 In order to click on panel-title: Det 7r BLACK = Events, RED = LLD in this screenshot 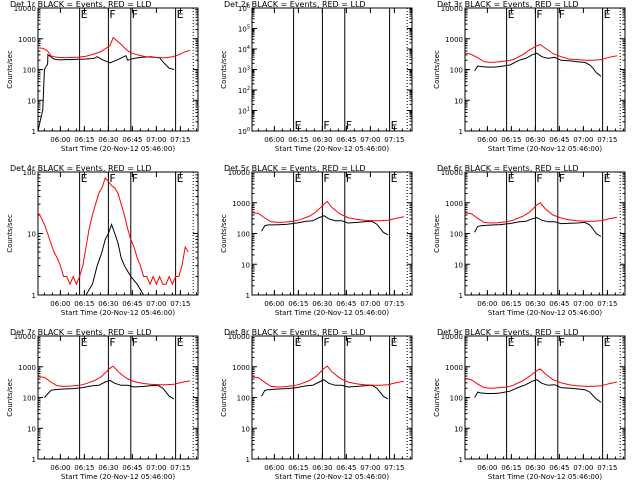, I will do `click(81, 332)`.